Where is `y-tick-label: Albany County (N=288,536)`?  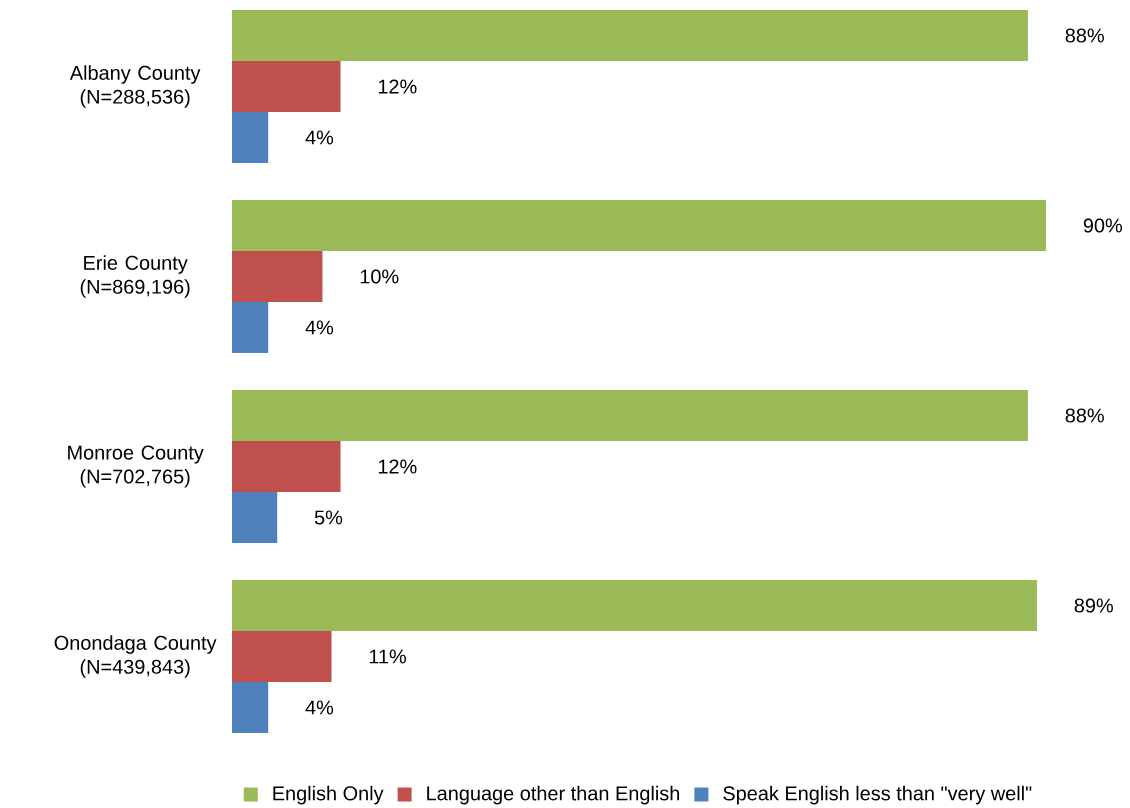 y-tick-label: Albany County (N=288,536) is located at coordinates (135, 86).